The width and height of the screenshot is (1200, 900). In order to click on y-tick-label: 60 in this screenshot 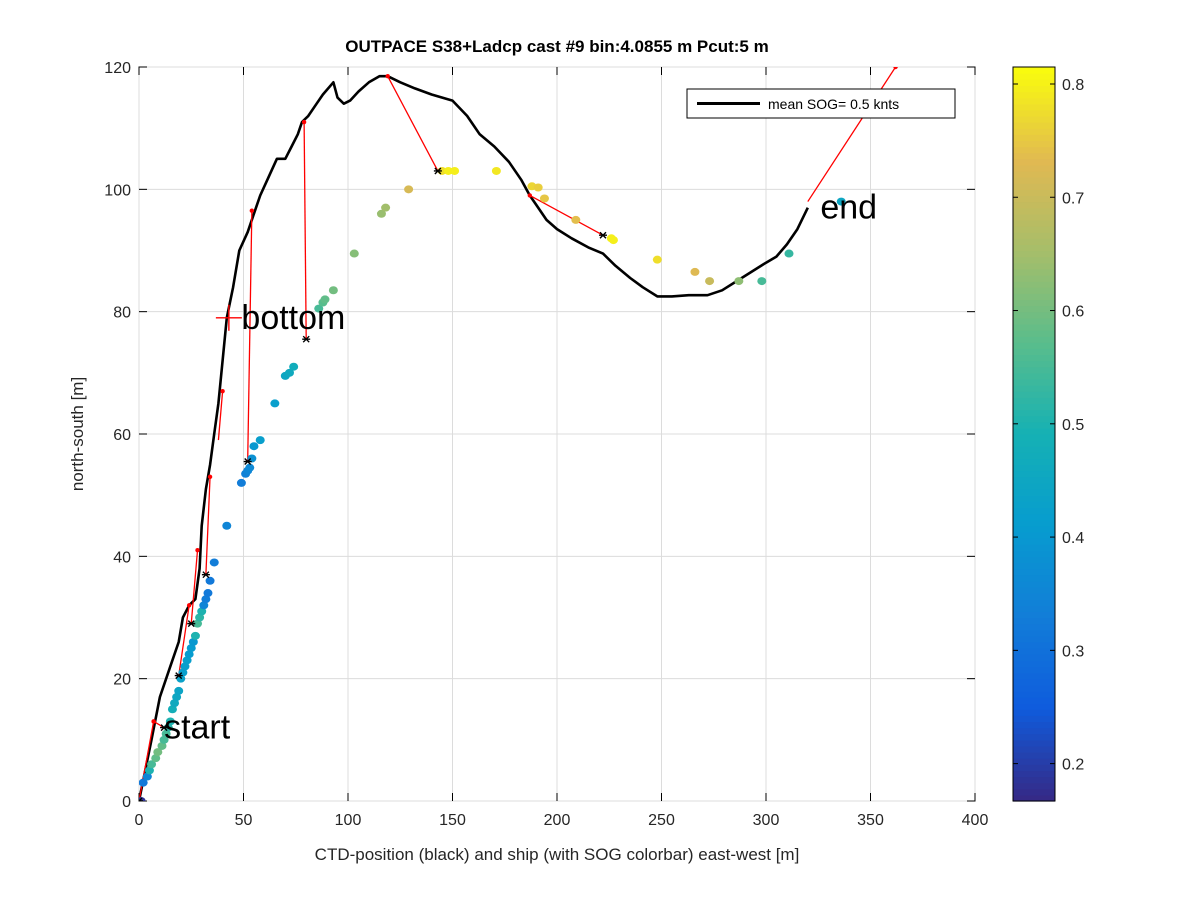, I will do `click(122, 435)`.